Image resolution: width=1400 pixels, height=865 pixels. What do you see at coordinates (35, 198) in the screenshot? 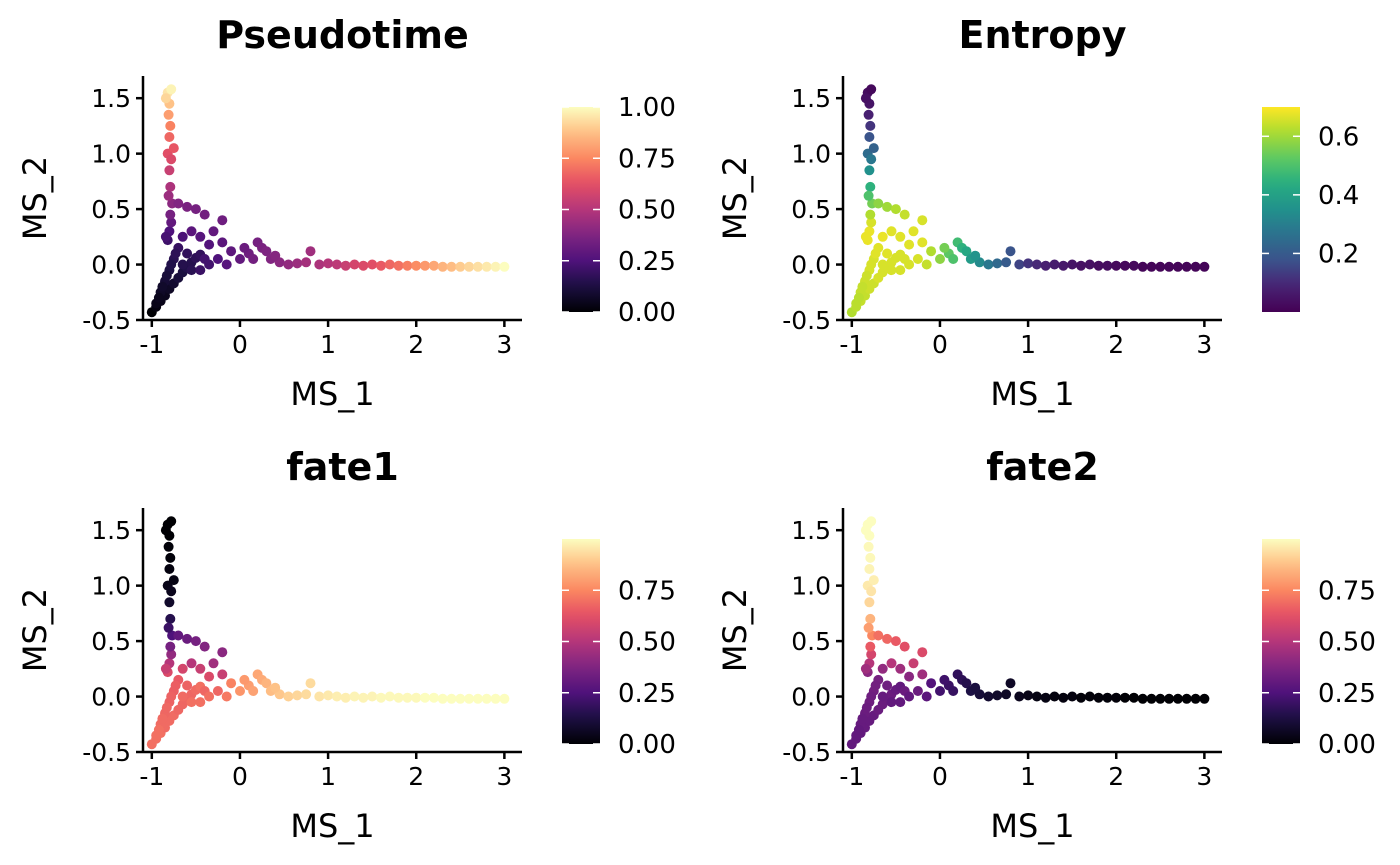
I see `y-axis-label: MS_2` at bounding box center [35, 198].